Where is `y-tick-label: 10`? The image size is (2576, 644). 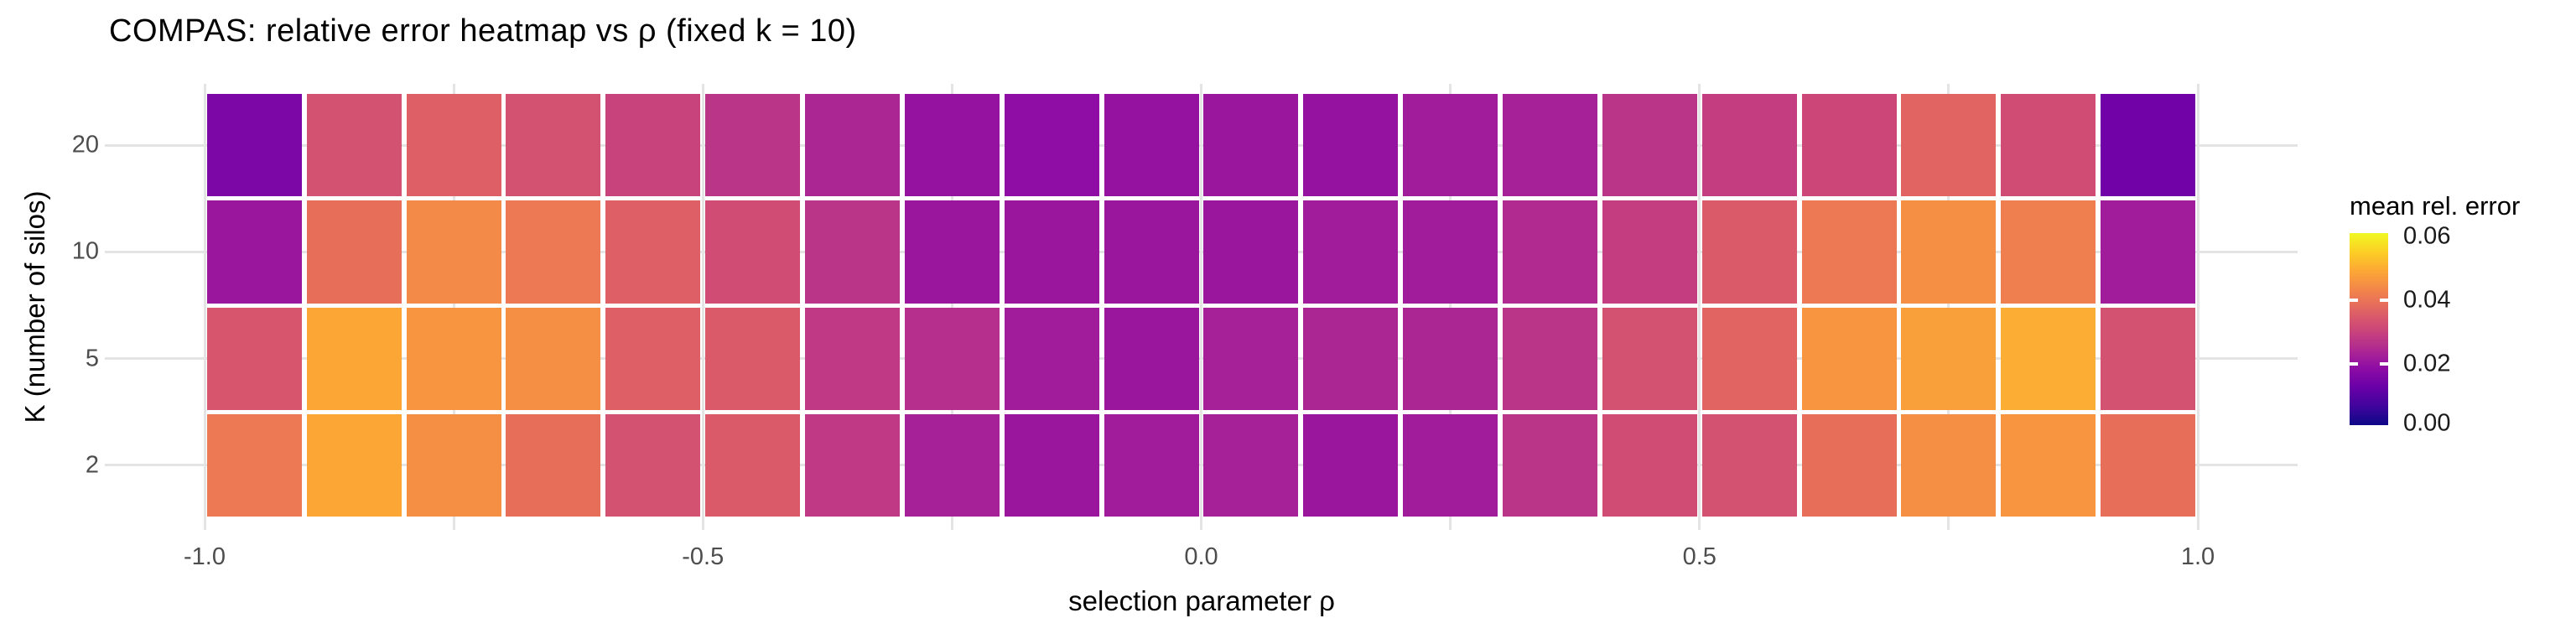 y-tick-label: 10 is located at coordinates (85, 251).